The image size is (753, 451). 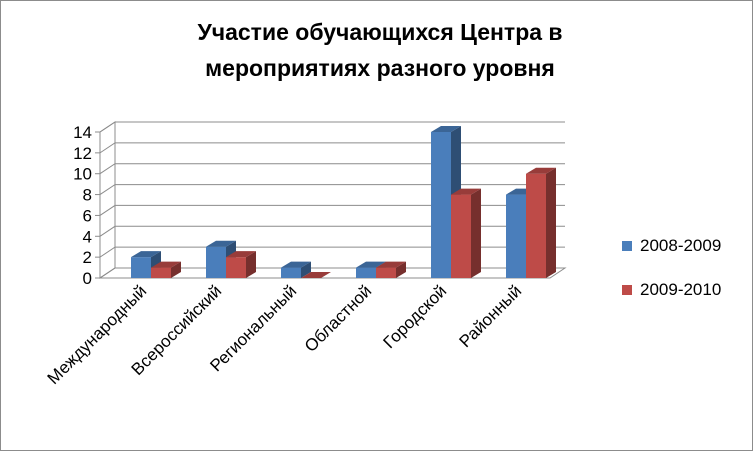 What do you see at coordinates (476, 233) in the screenshot?
I see `bar-2-5-side` at bounding box center [476, 233].